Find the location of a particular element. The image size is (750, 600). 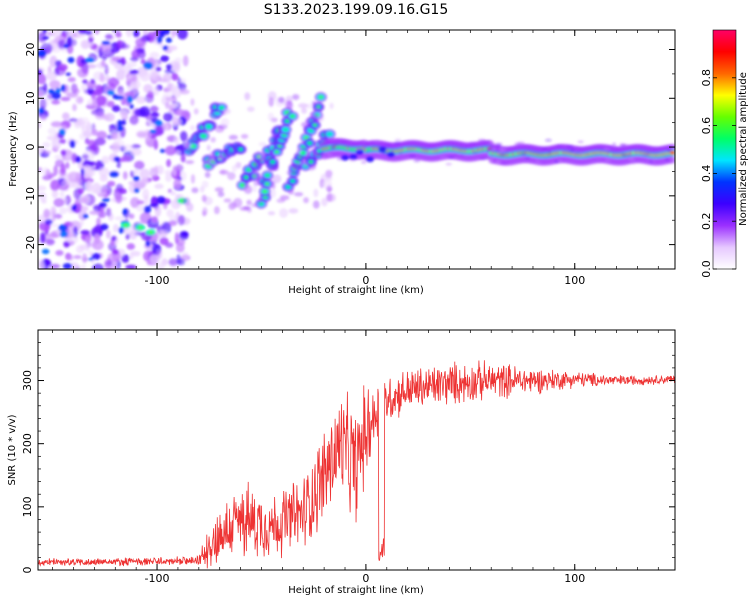

y-tick-label: 10 is located at coordinates (30, 98).